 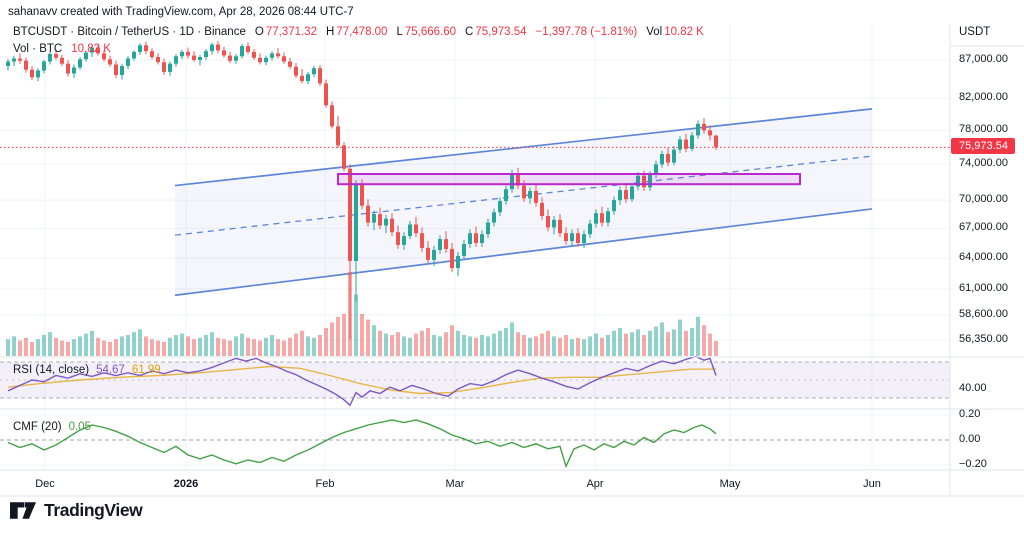 I want to click on price-axis-unit: USDT, so click(x=975, y=32).